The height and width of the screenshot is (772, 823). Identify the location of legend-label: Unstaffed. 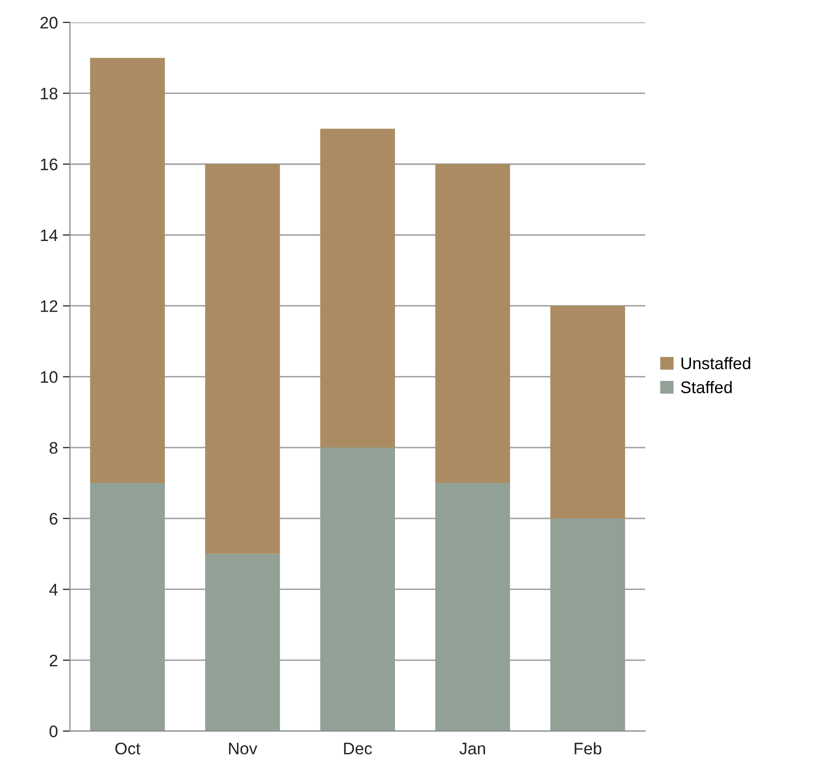
(716, 363).